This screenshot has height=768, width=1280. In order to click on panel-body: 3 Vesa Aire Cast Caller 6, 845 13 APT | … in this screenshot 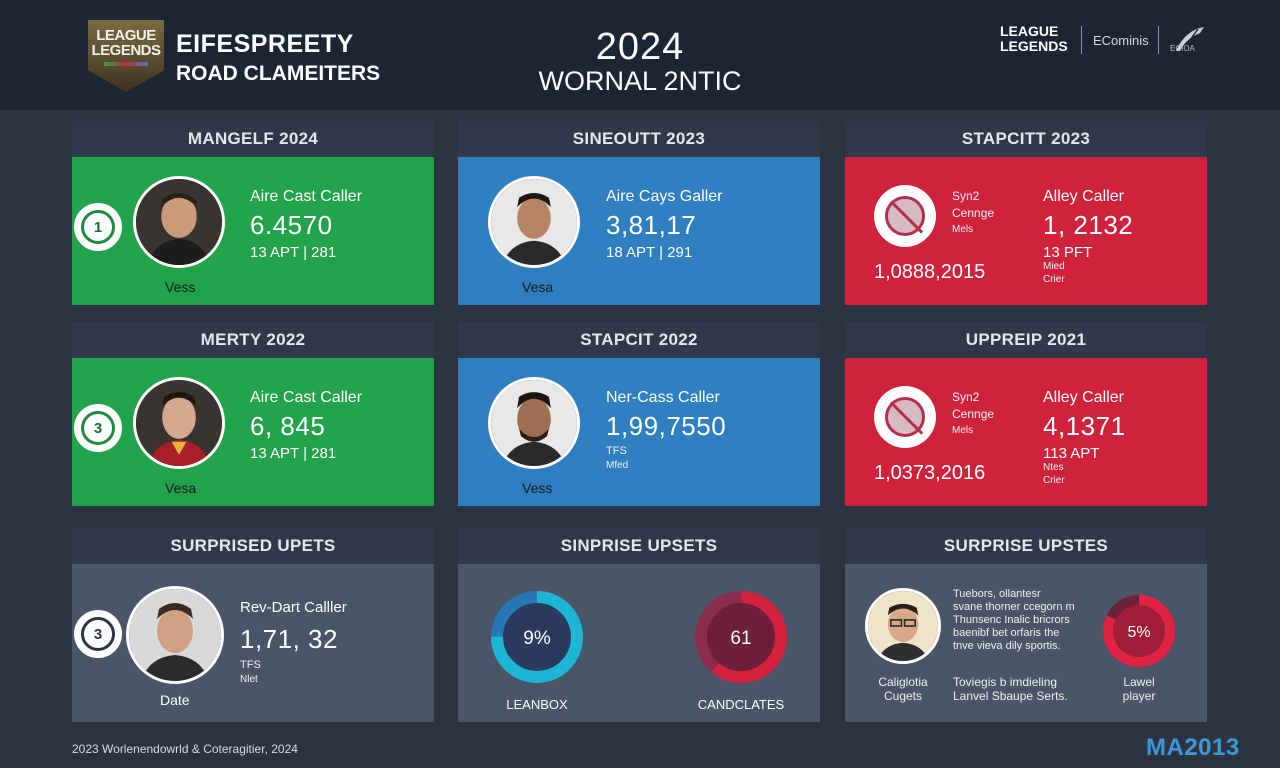, I will do `click(253, 432)`.